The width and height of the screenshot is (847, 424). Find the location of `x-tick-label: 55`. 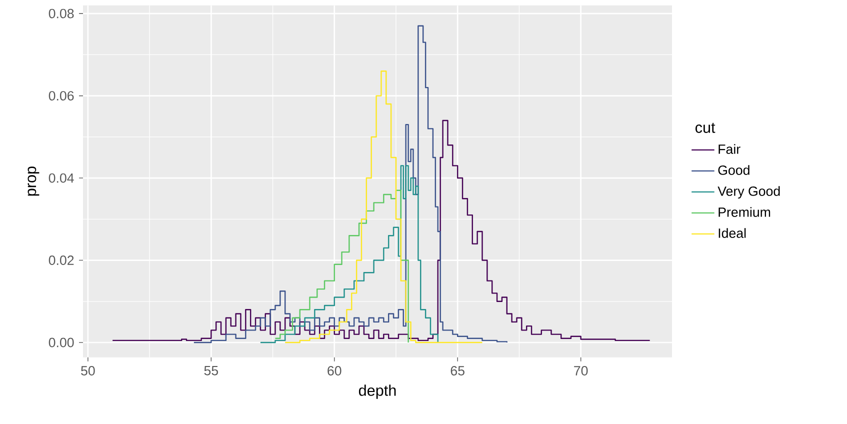

x-tick-label: 55 is located at coordinates (211, 371).